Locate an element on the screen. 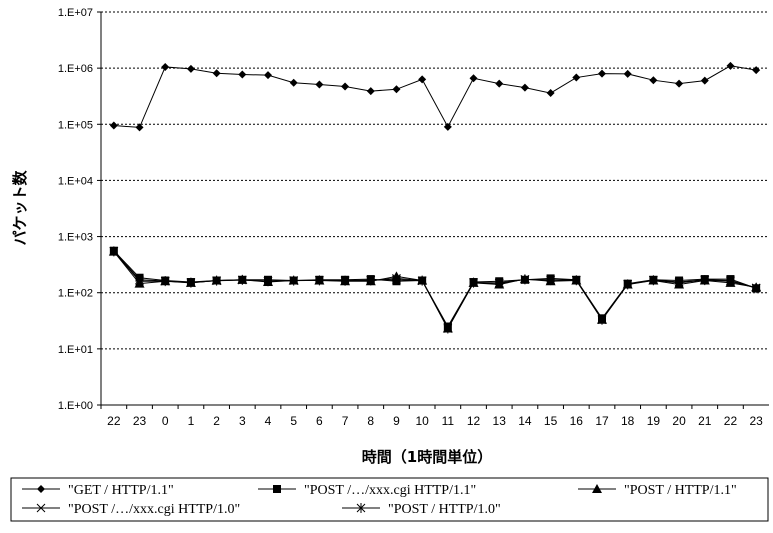  x-tick-label: 9 is located at coordinates (396, 421).